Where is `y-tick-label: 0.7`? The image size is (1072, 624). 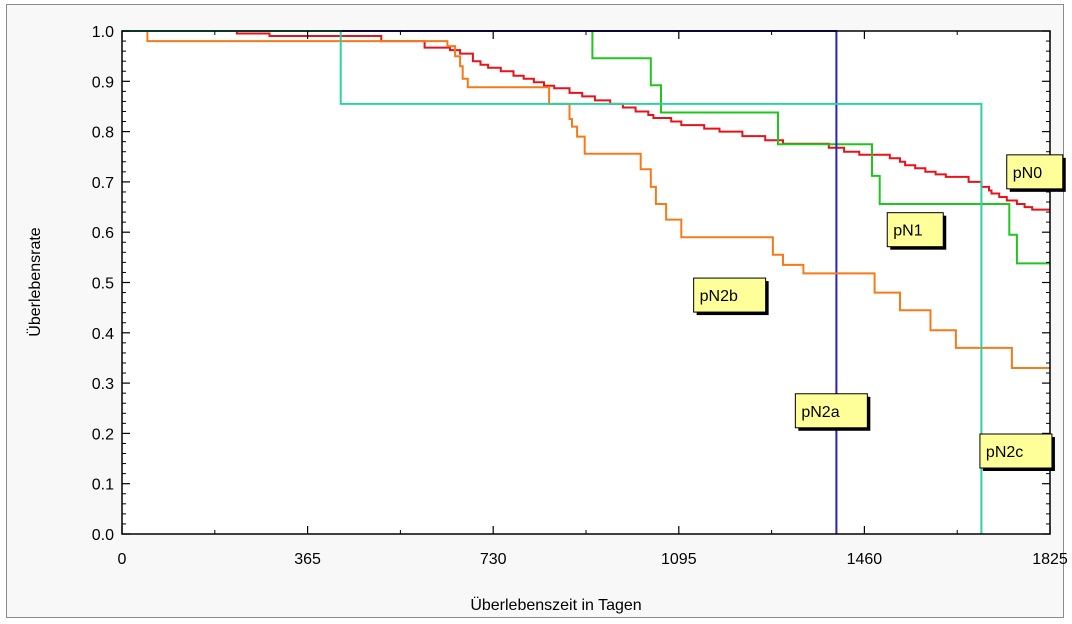 y-tick-label: 0.7 is located at coordinates (103, 183).